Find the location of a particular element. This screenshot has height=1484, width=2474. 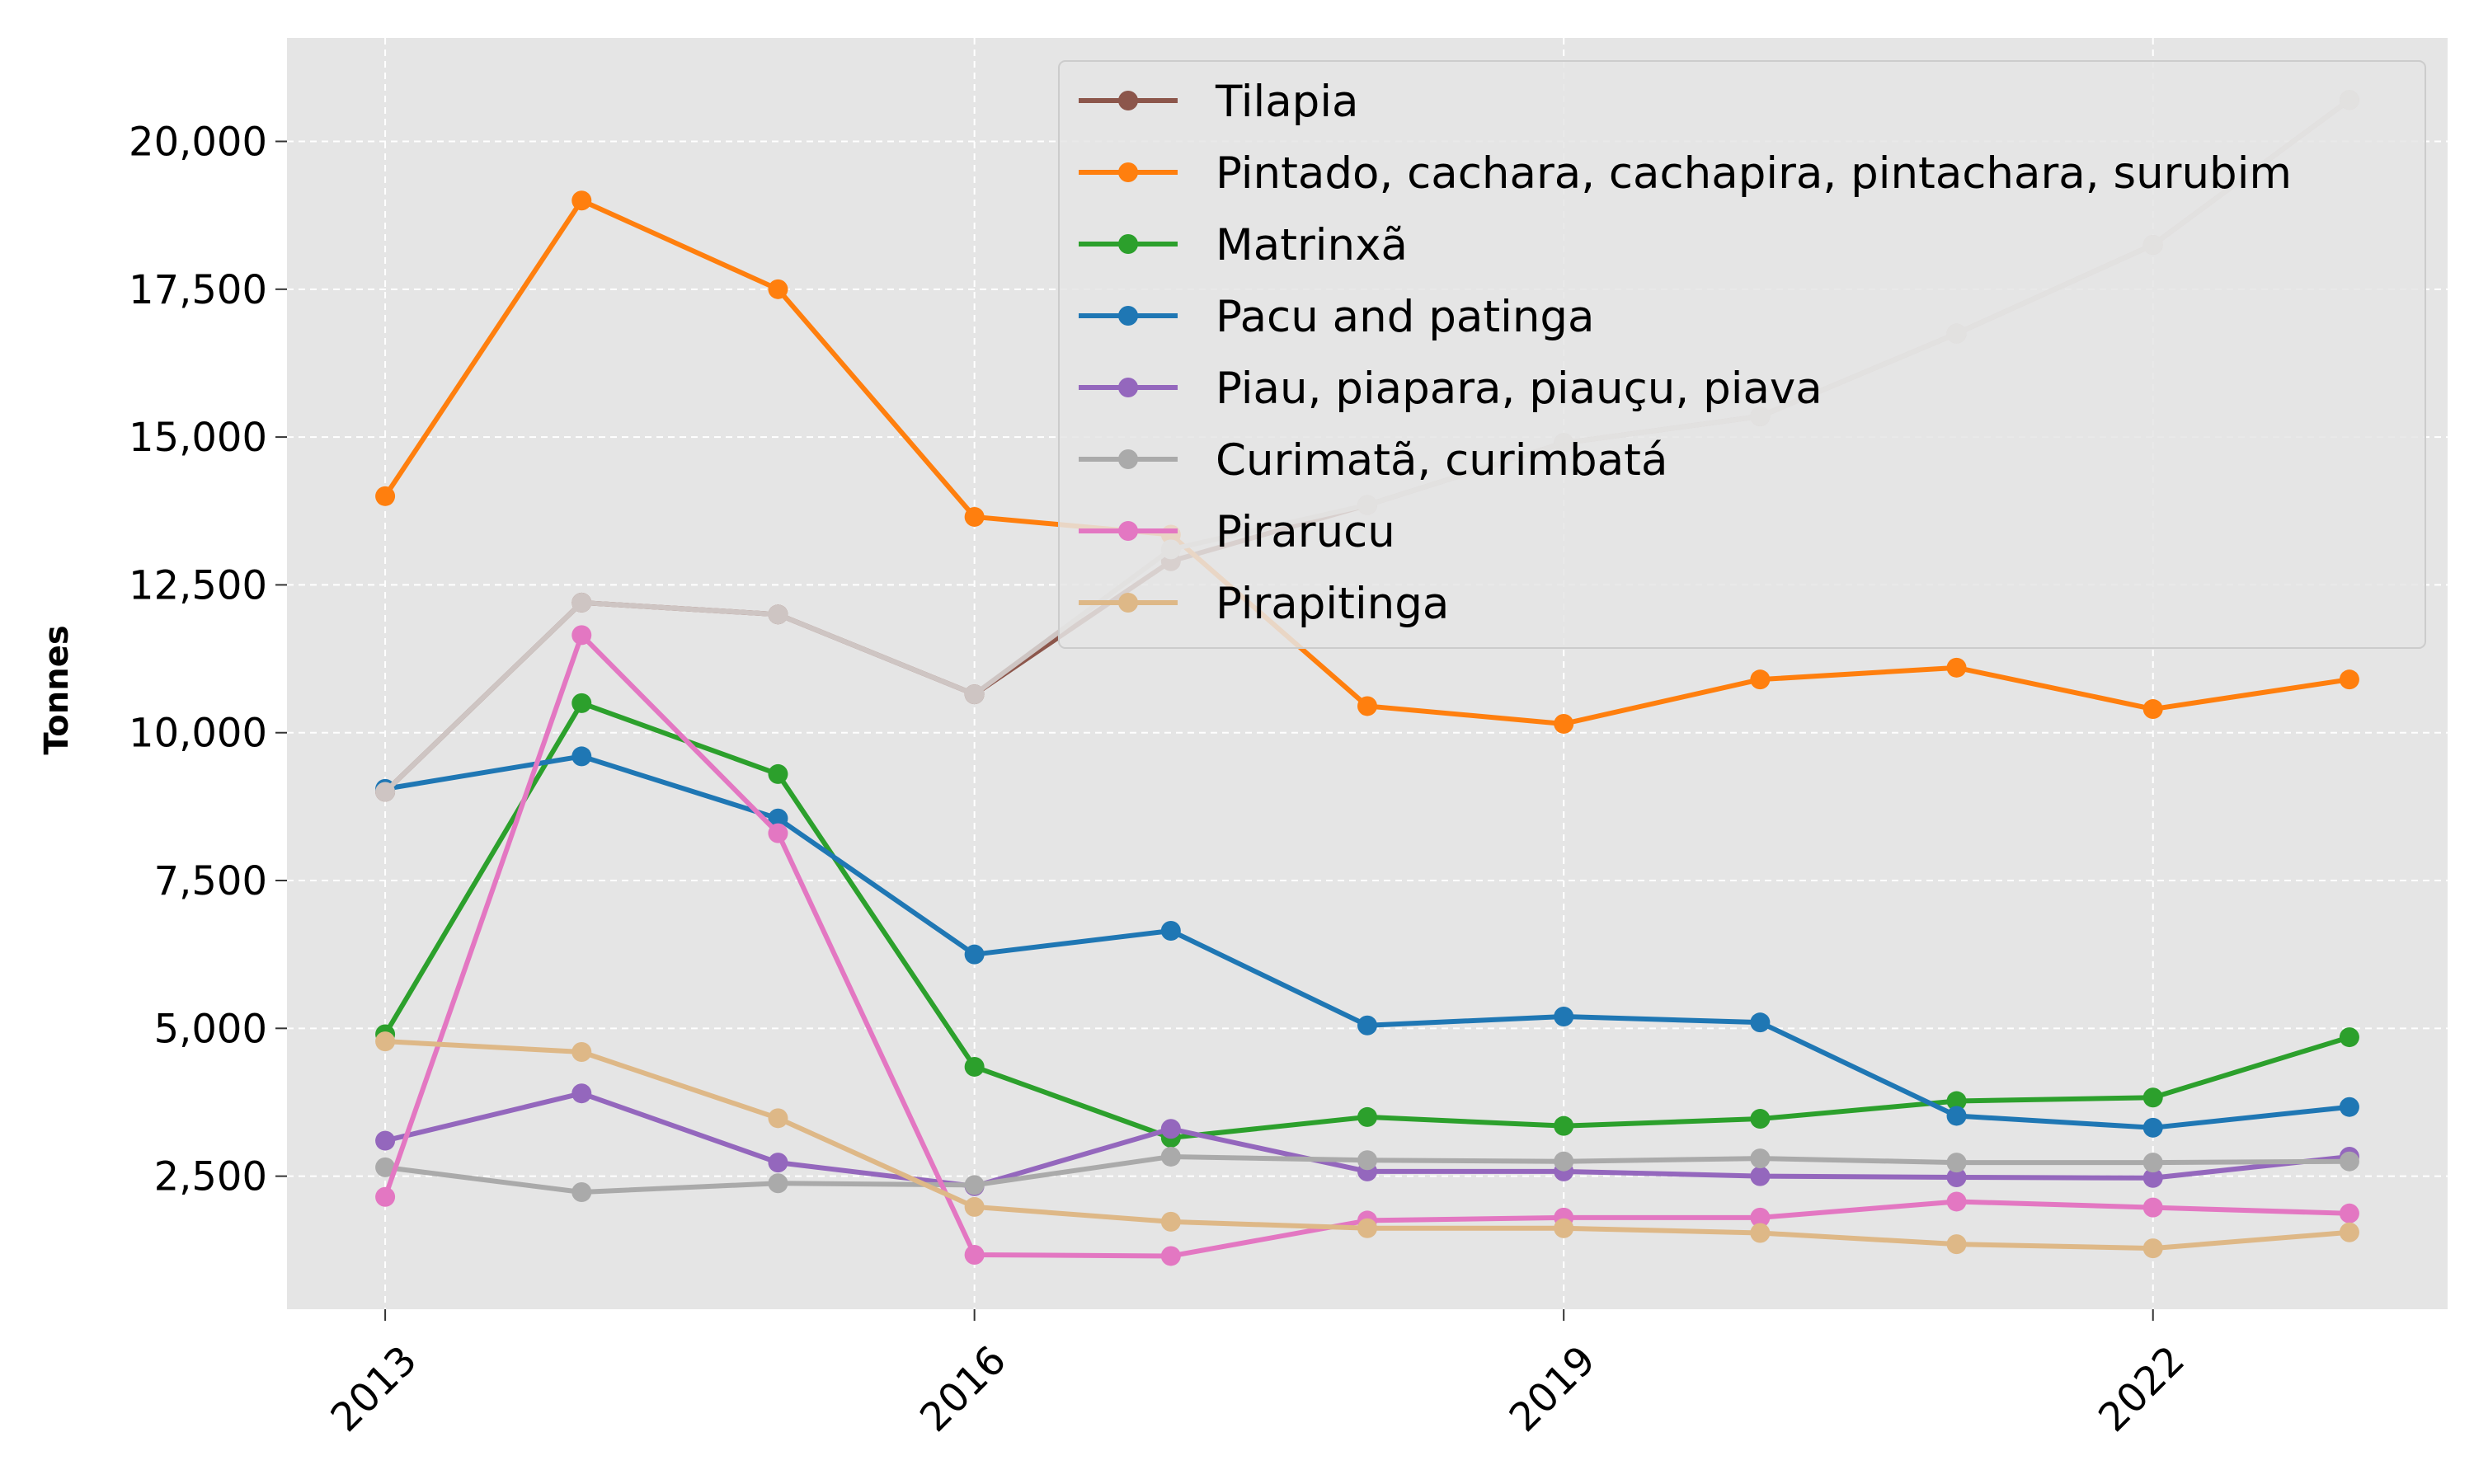

legend-item: Pirapitinga is located at coordinates (1264, 604).